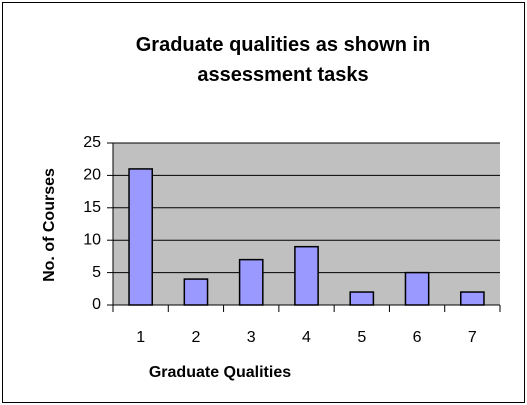 The width and height of the screenshot is (527, 405). I want to click on x-tick-label: 6, so click(417, 337).